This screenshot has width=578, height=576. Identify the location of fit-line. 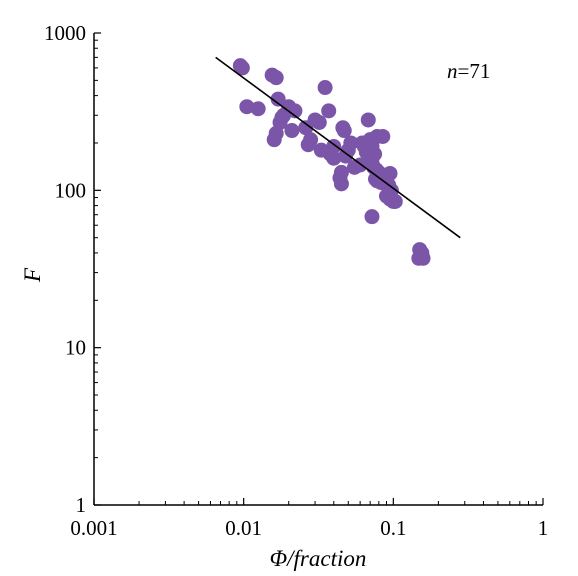
(338, 147).